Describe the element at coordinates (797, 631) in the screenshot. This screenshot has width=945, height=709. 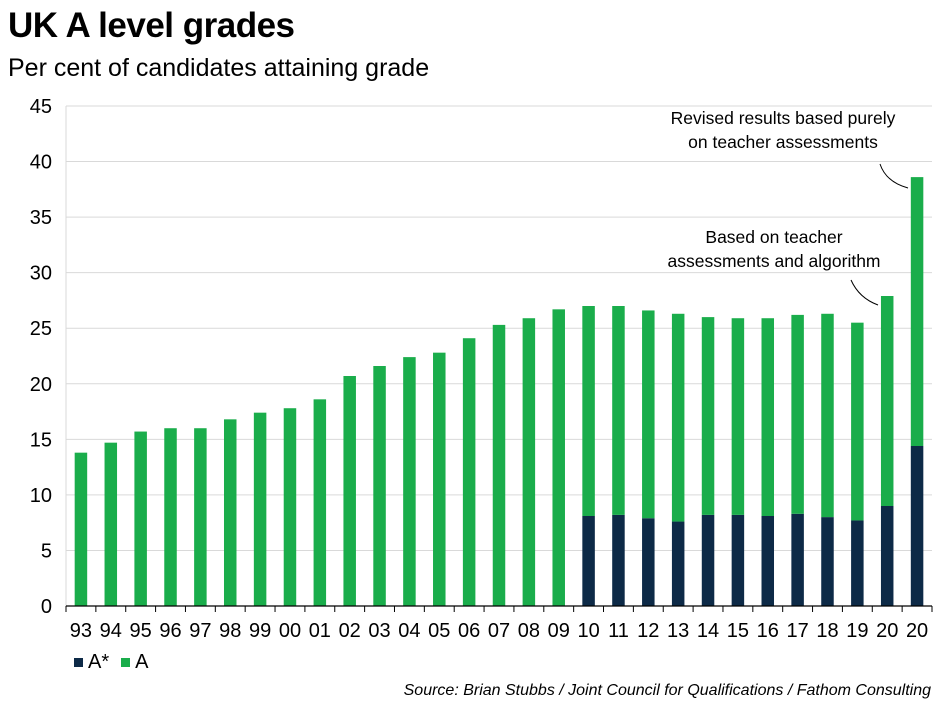
I see `x-tick-label: 17` at that location.